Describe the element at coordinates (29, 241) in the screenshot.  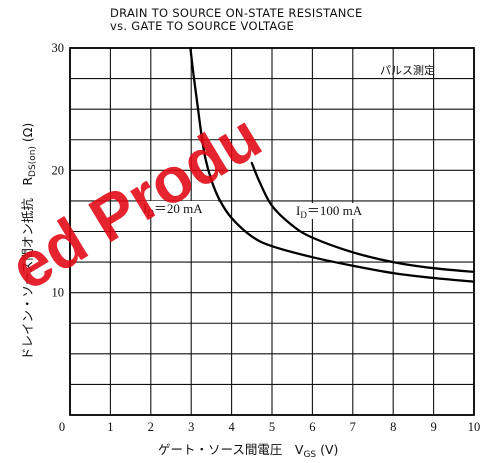
I see `y-axis-label: ドレイン・ソース間オン抵抗 RDS(on) (Ω)` at that location.